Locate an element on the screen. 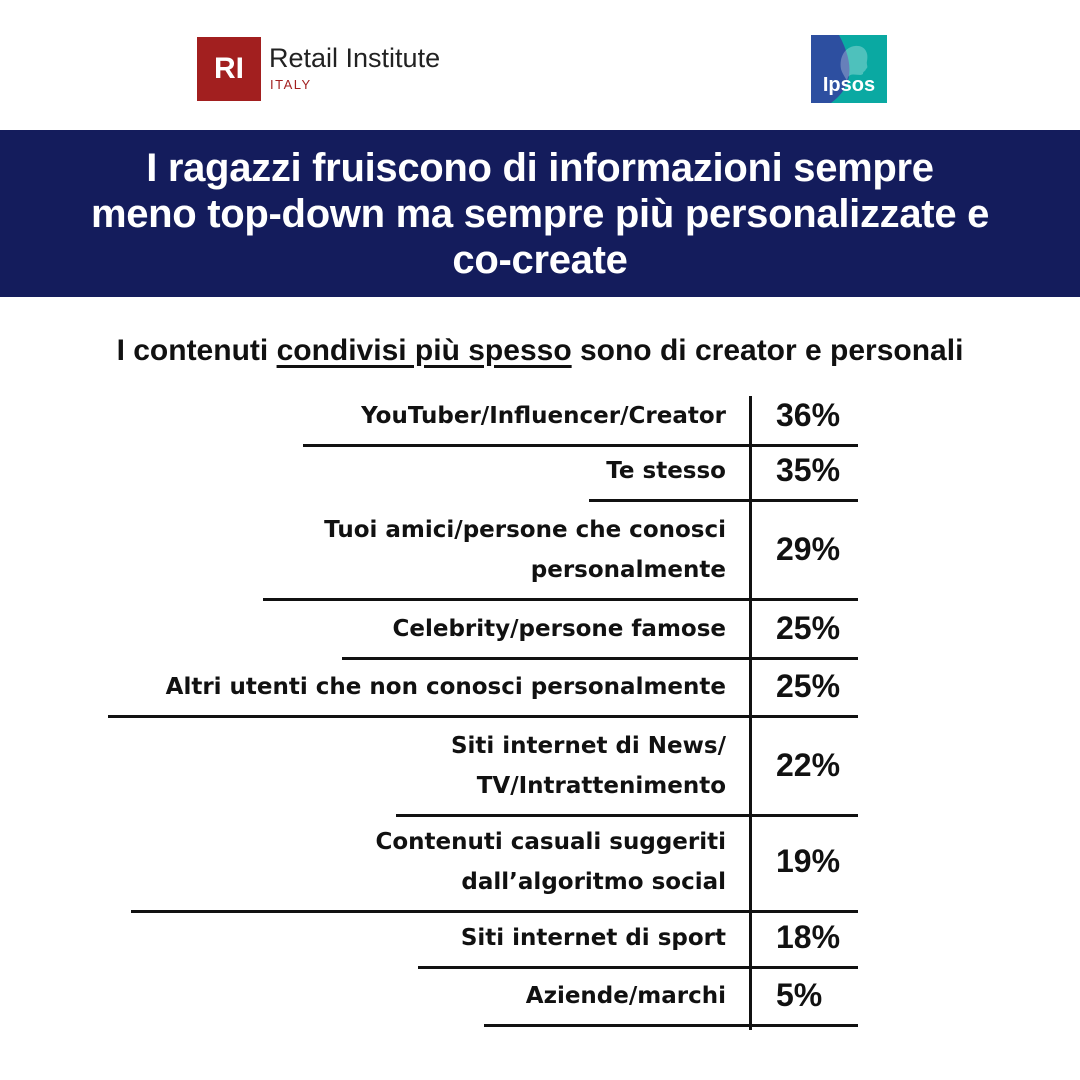 The width and height of the screenshot is (1080, 1080). subtitle-text-underlined: condivisi più spesso is located at coordinates (424, 350).